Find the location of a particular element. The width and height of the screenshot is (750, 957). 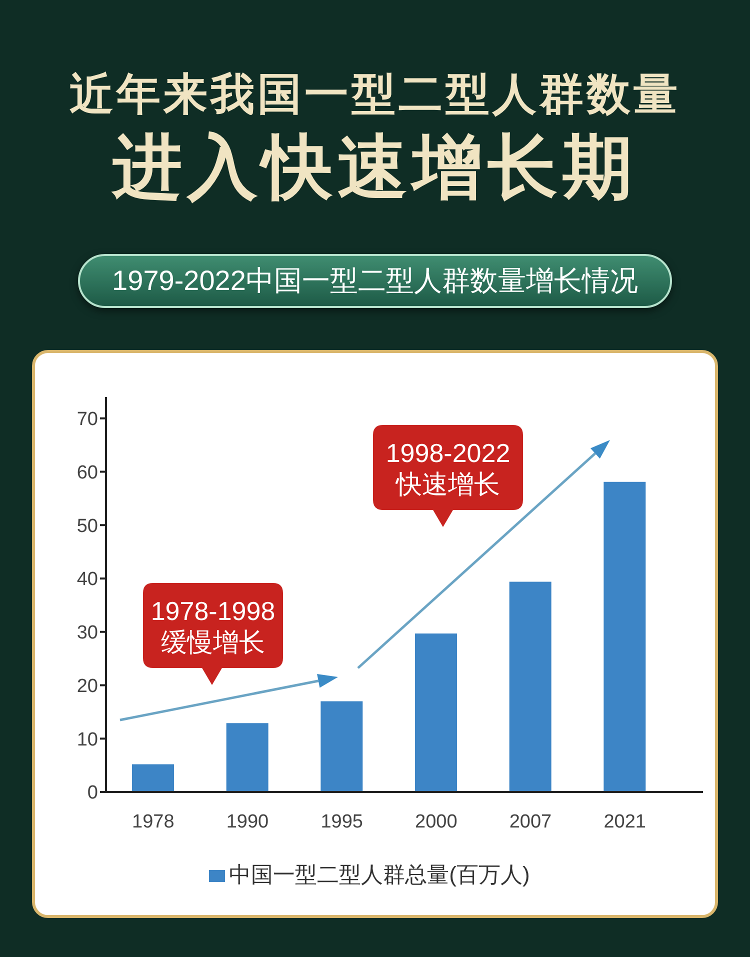

x-tick-label: 2000 is located at coordinates (436, 821).